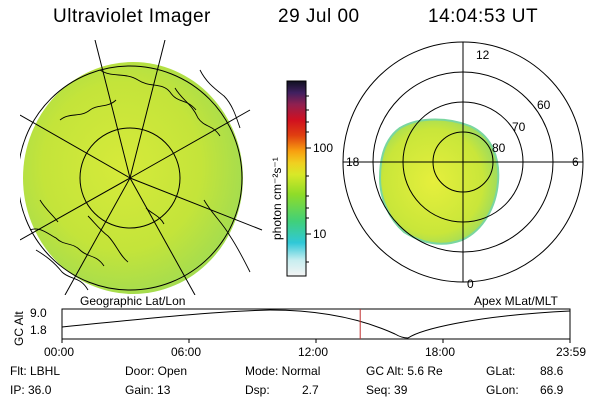 The image size is (600, 400). What do you see at coordinates (552, 390) in the screenshot?
I see `glon-value: 66.9` at bounding box center [552, 390].